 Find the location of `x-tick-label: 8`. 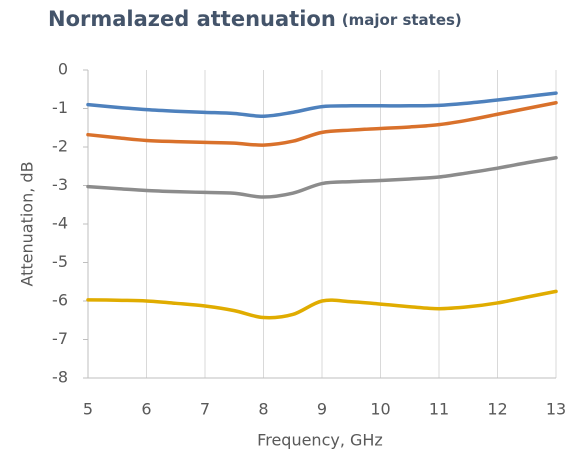

x-tick-label: 8 is located at coordinates (263, 409).